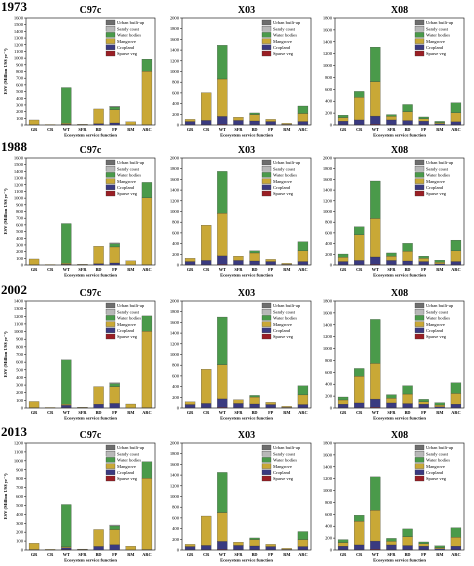  What do you see at coordinates (20, 91) in the screenshot?
I see `y-tick-label: 500` at bounding box center [20, 91].